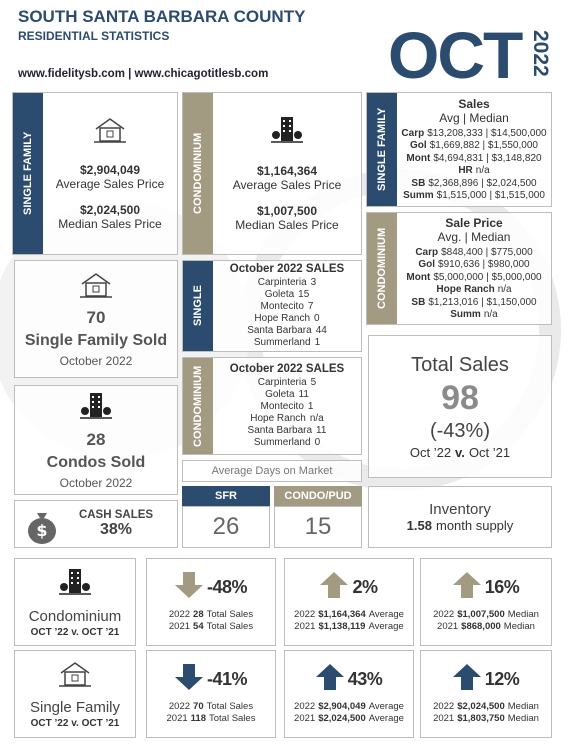 Image resolution: width=576 pixels, height=745 pixels. I want to click on area-count: 15, so click(304, 294).